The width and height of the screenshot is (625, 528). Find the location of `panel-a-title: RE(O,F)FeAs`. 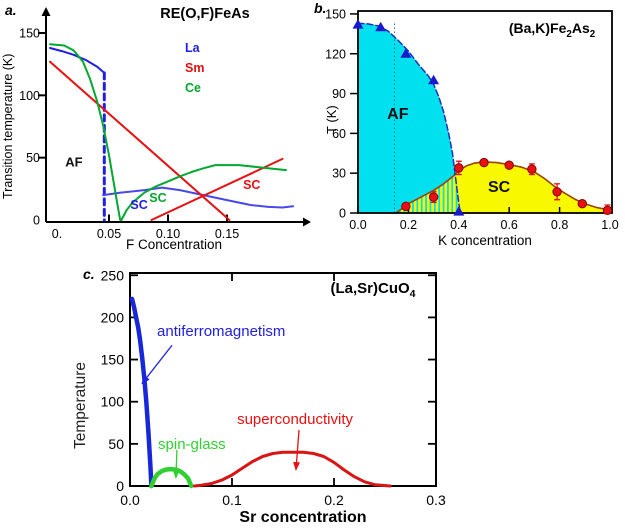

panel-a-title: RE(O,F)FeAs is located at coordinates (205, 14).